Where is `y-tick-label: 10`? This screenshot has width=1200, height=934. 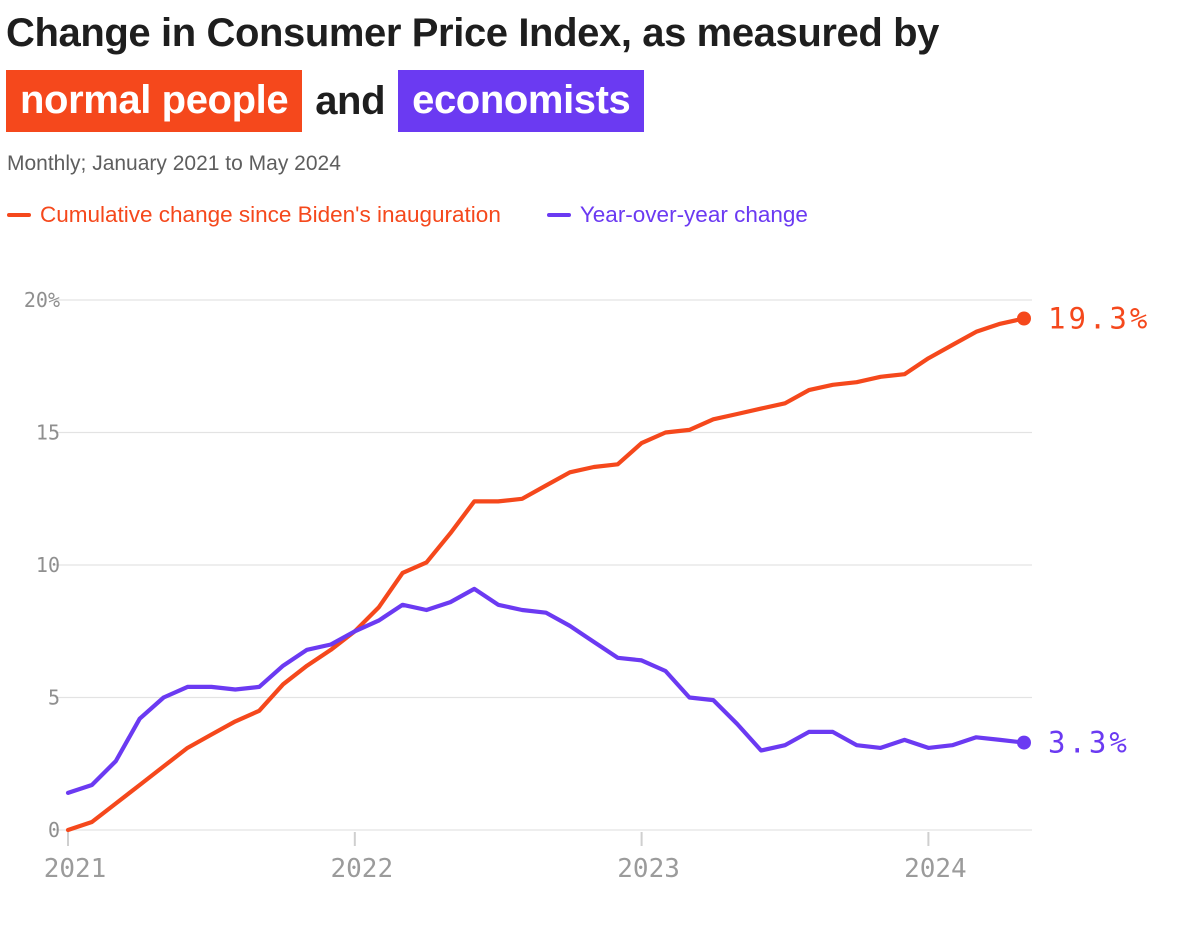 y-tick-label: 10 is located at coordinates (48, 565).